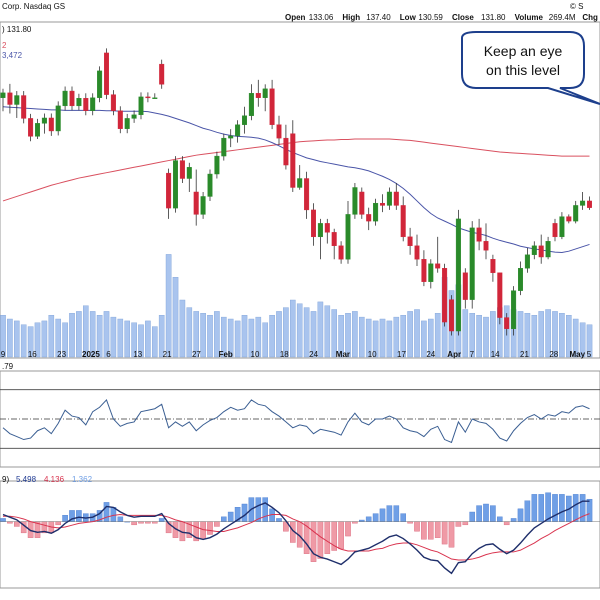 The width and height of the screenshot is (600, 600). Describe the element at coordinates (313, 354) in the screenshot. I see `x-tick-label: 24` at that location.